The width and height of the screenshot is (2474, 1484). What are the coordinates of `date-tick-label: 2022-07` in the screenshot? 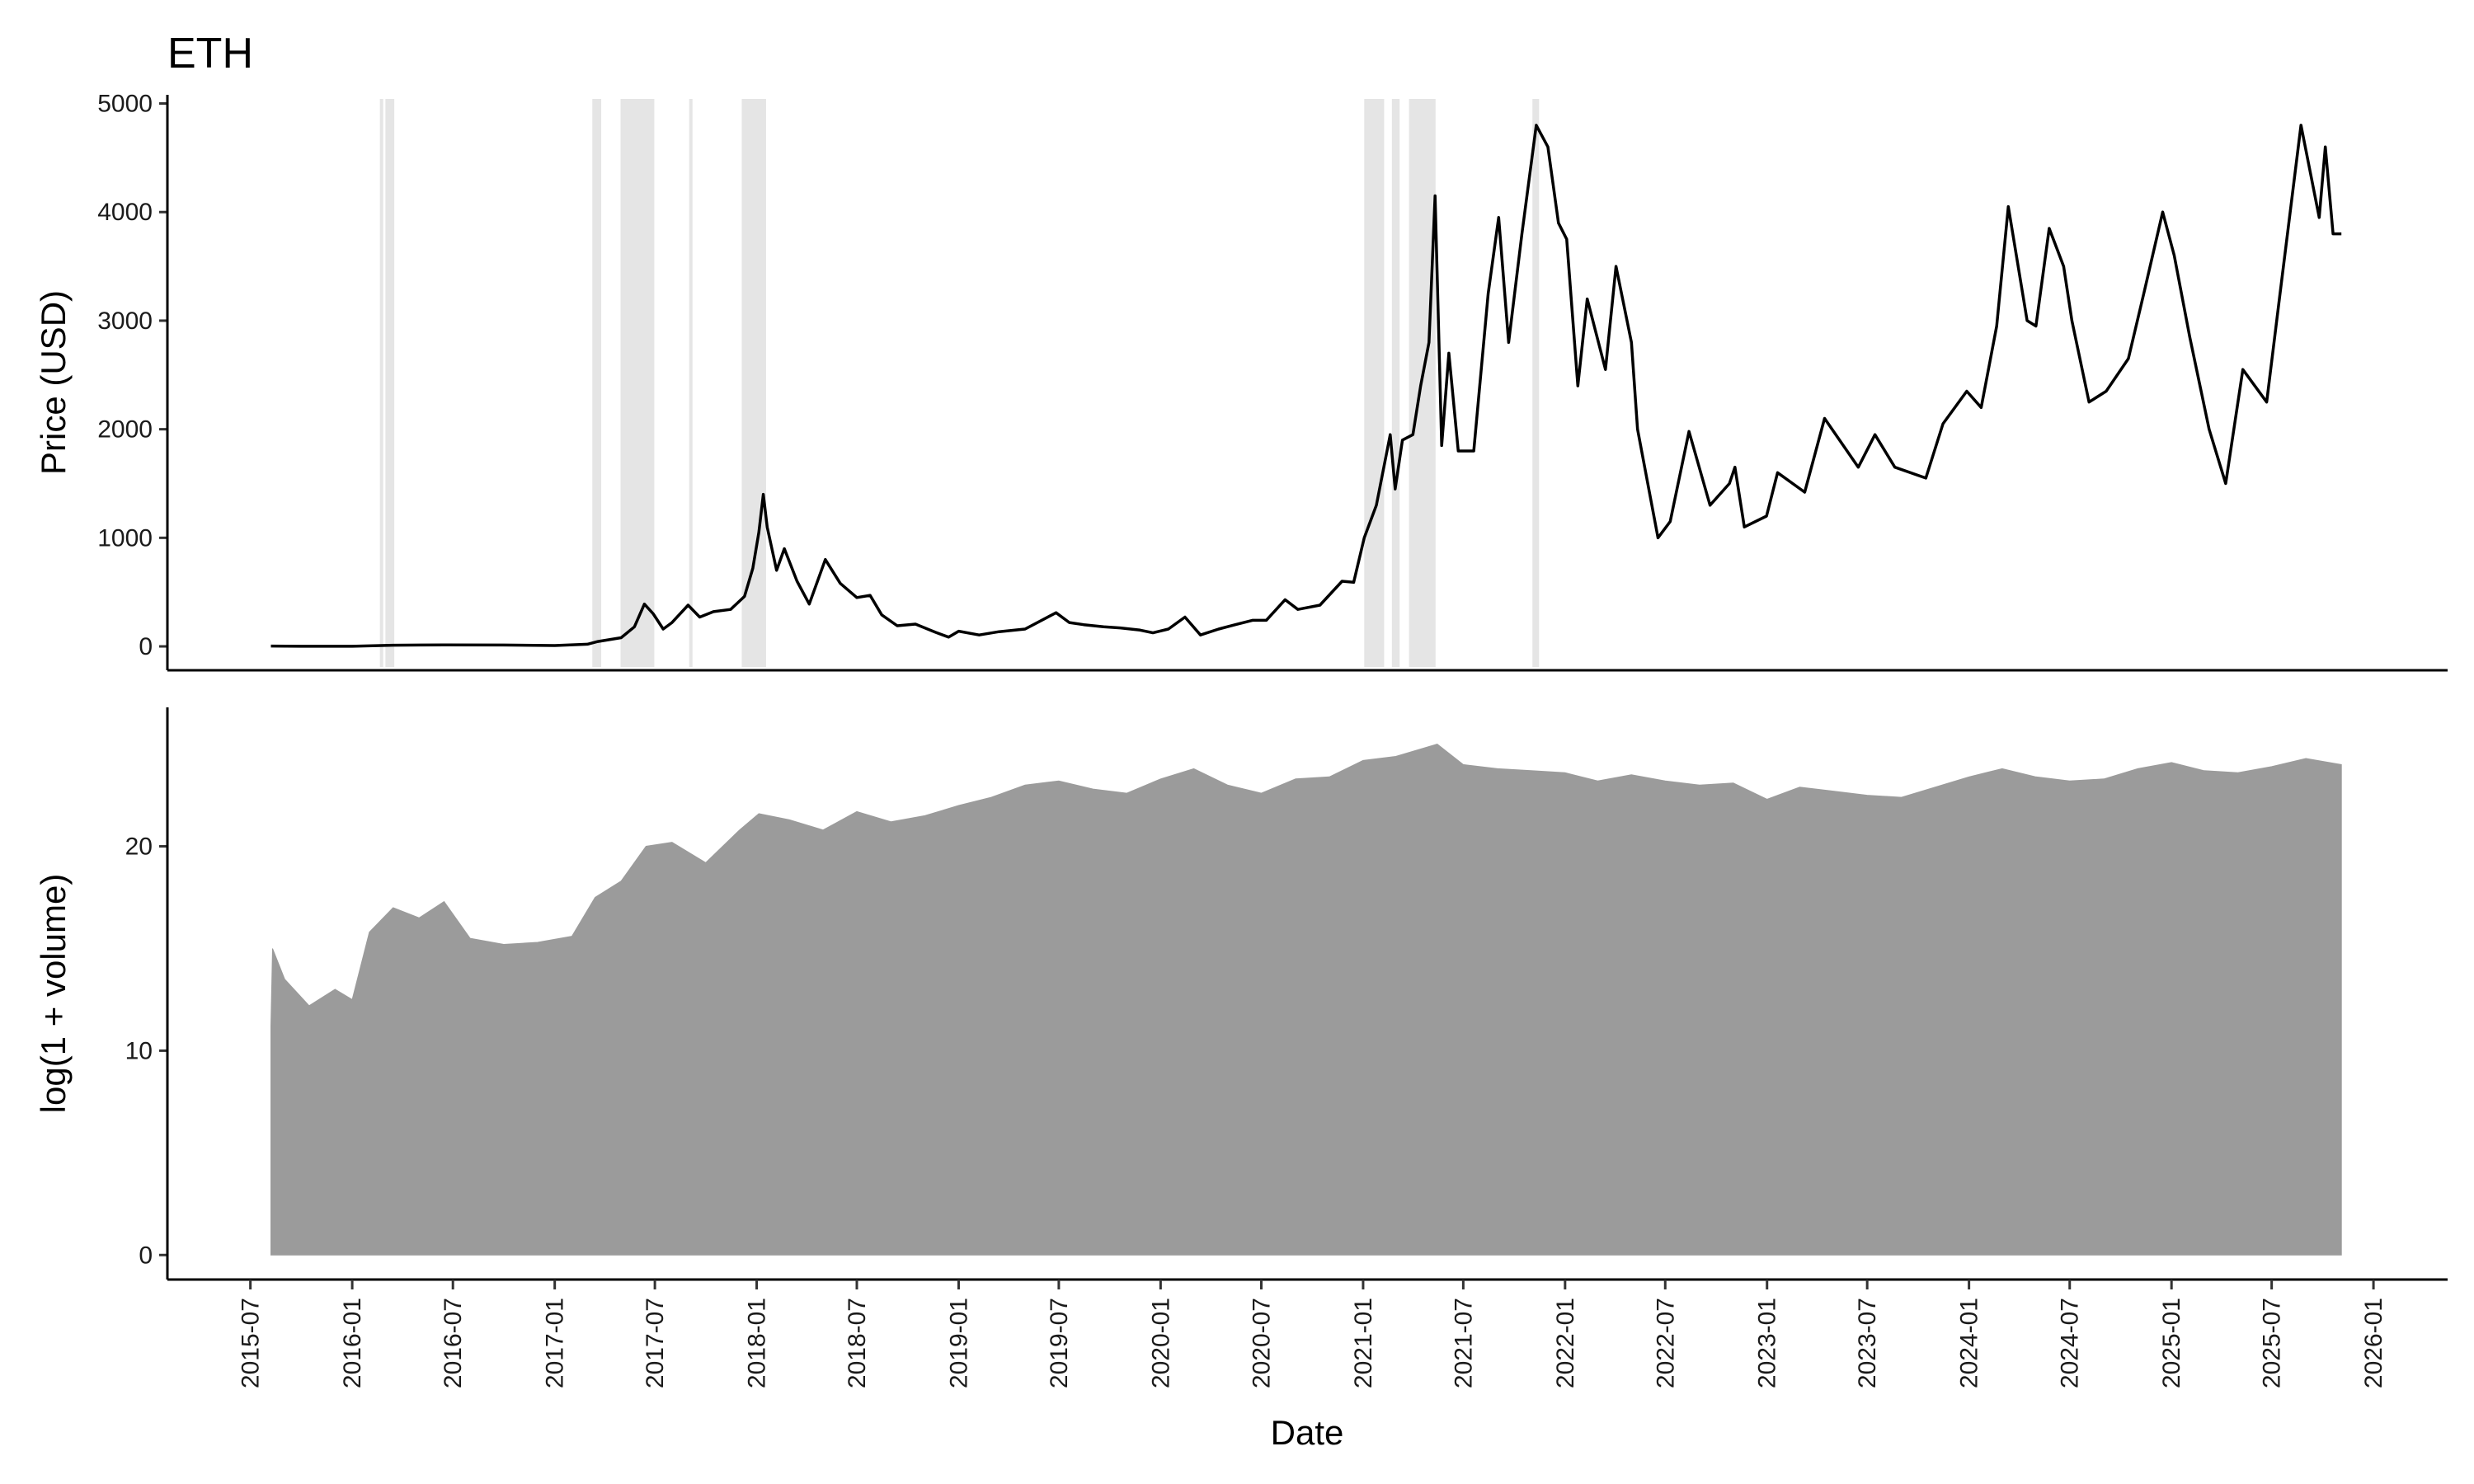 It's located at (1665, 1343).